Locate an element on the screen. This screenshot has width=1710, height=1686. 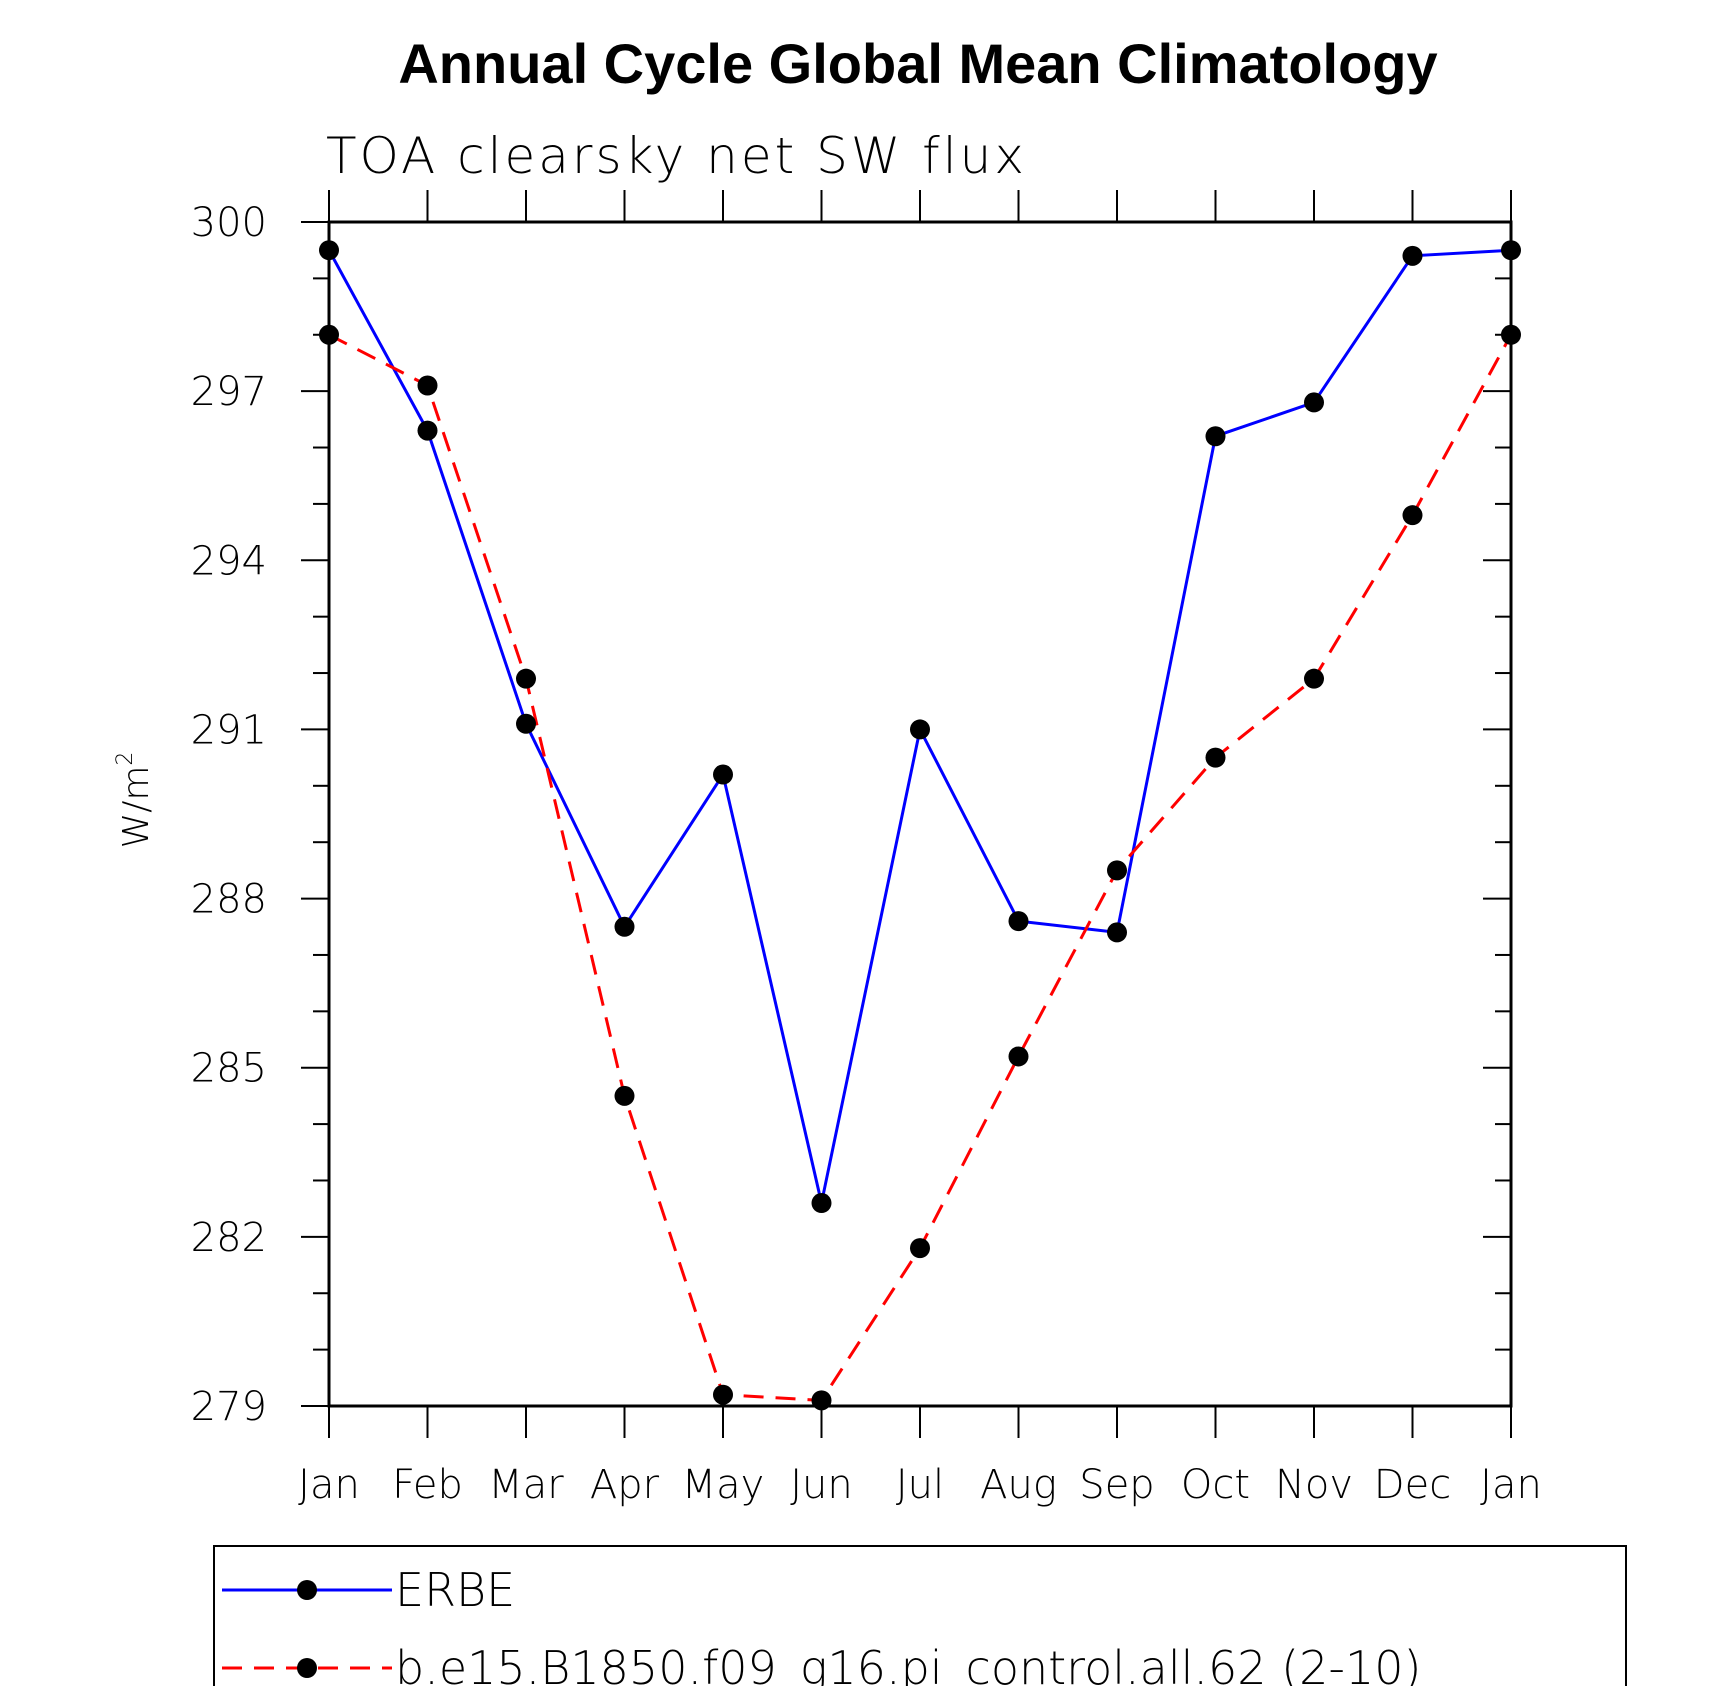
legend-marker-model is located at coordinates (307, 1668).